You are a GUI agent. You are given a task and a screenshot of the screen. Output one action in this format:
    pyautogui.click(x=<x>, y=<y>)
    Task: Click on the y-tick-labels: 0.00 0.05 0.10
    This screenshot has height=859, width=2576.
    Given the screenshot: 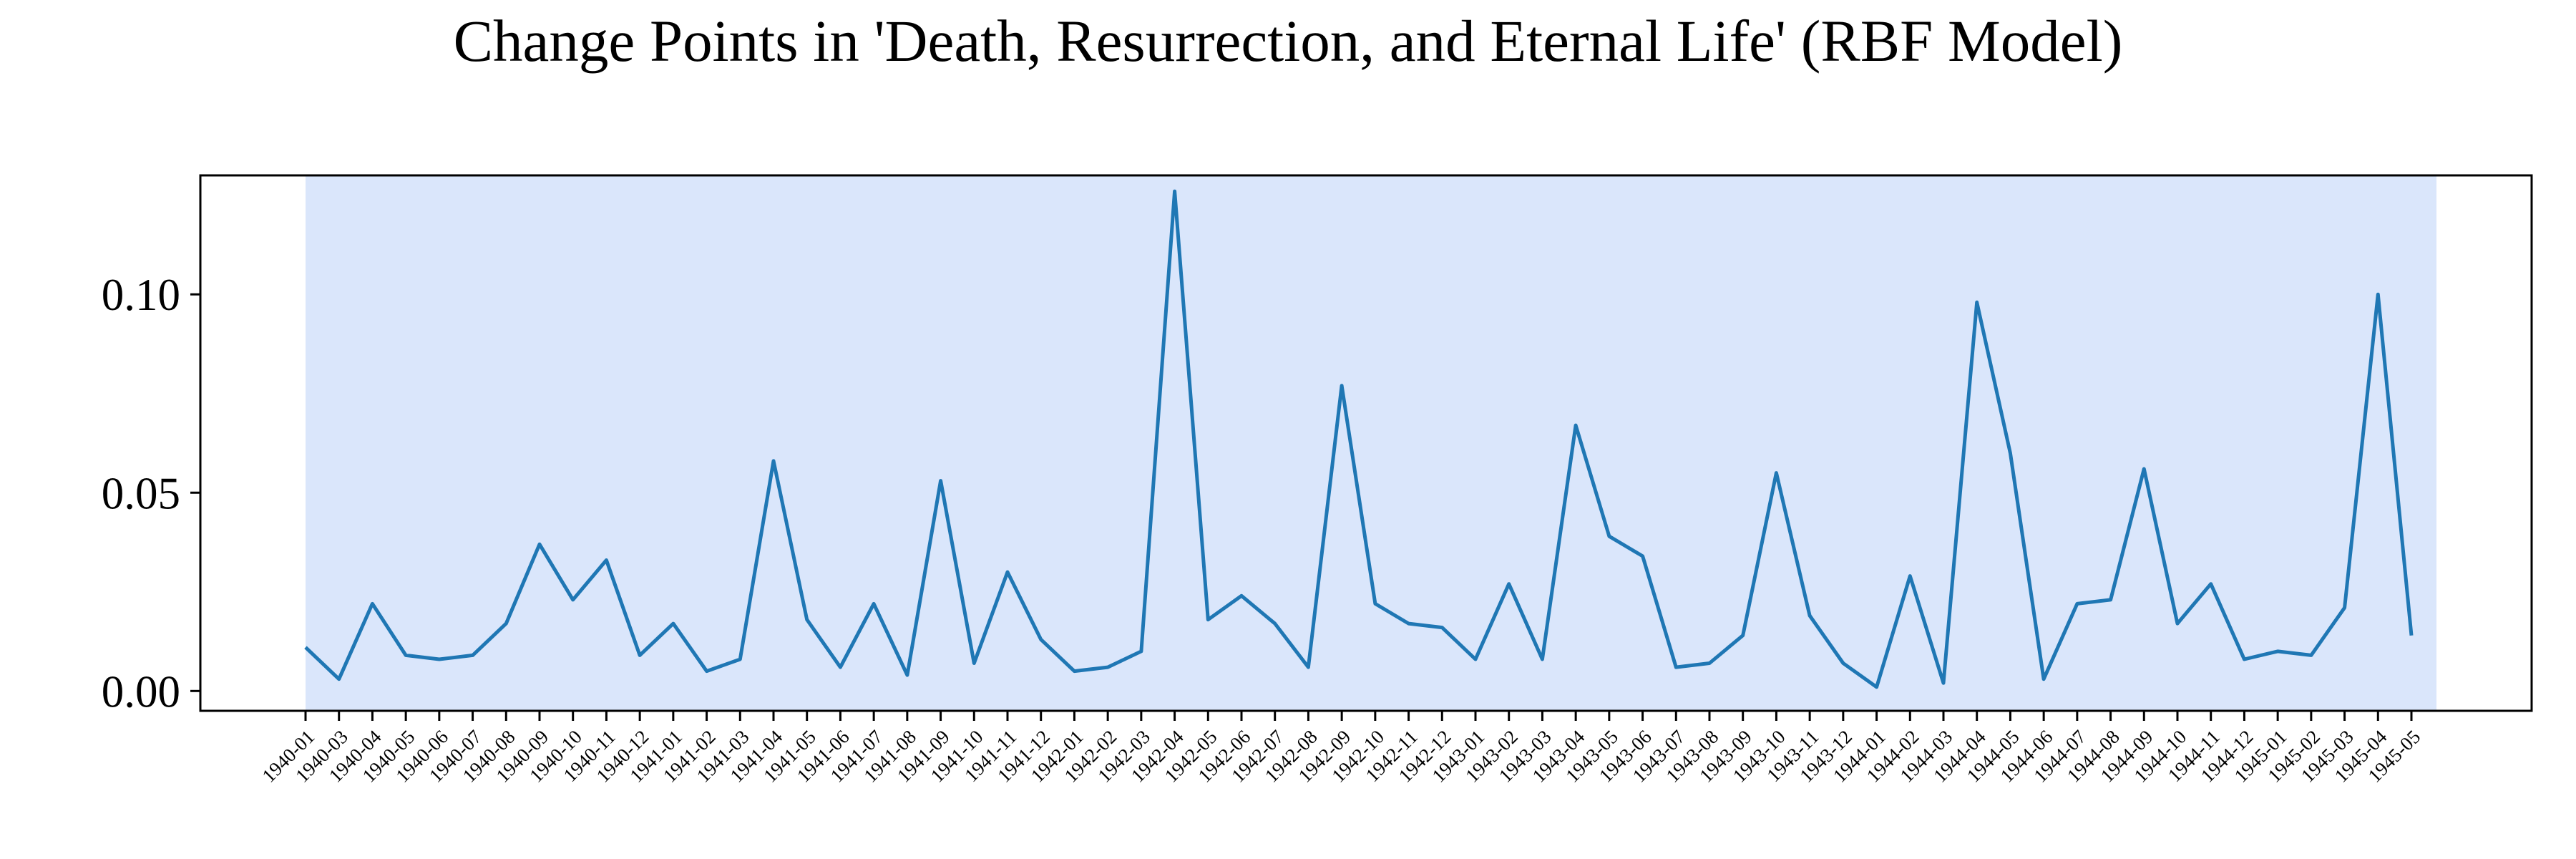 What is the action you would take?
    pyautogui.click(x=141, y=493)
    